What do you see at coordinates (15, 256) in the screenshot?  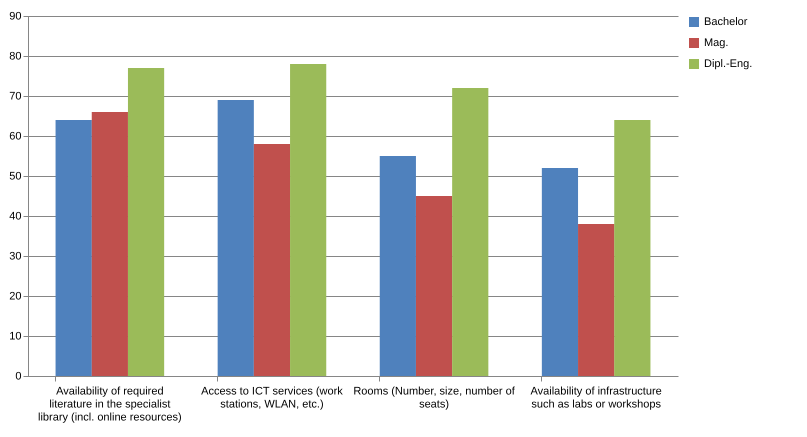 I see `y-tick-label: 30` at bounding box center [15, 256].